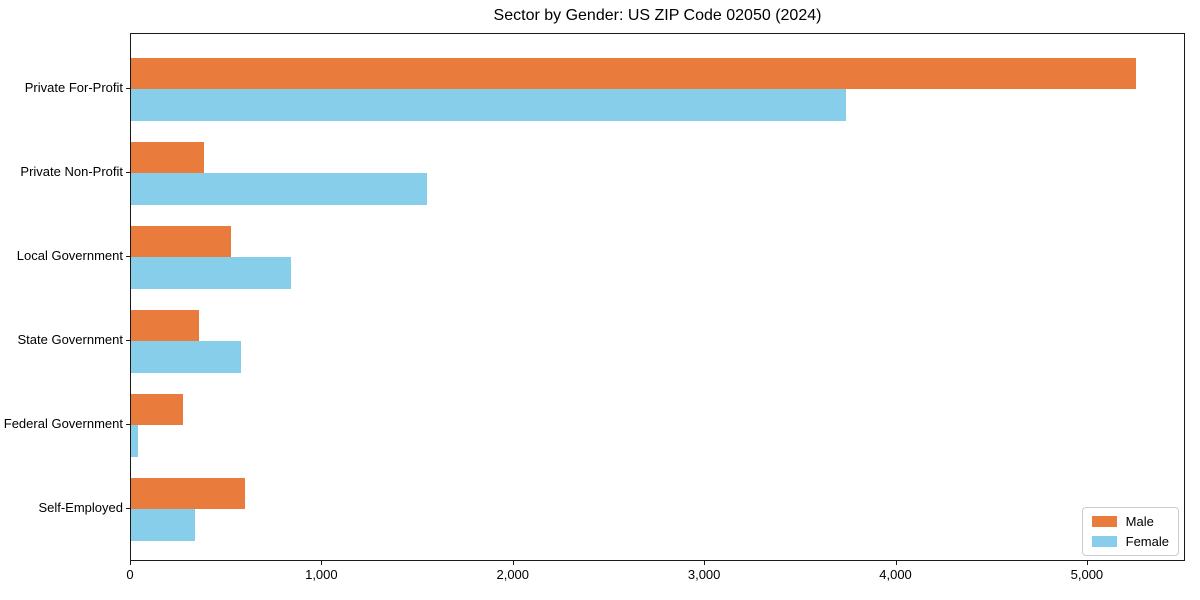 The width and height of the screenshot is (1200, 600). I want to click on y-tick-label-3: State Government, so click(70, 339).